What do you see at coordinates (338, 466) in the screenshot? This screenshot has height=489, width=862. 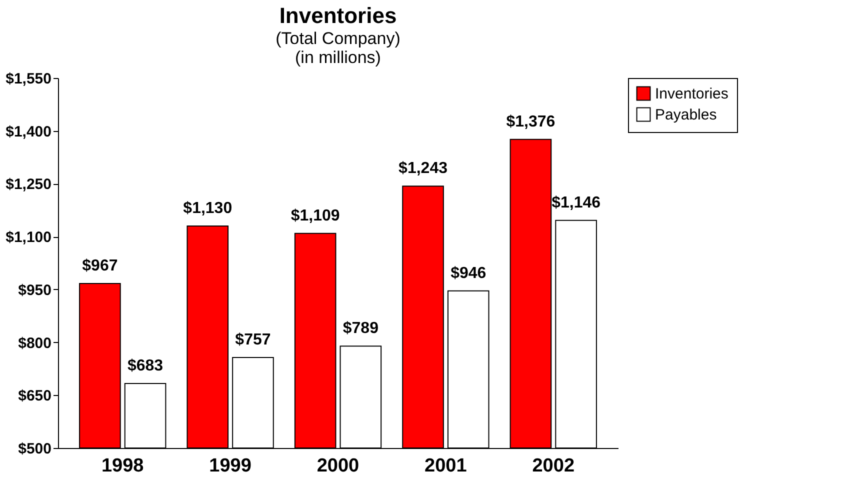 I see `x-tick-label: 2000` at bounding box center [338, 466].